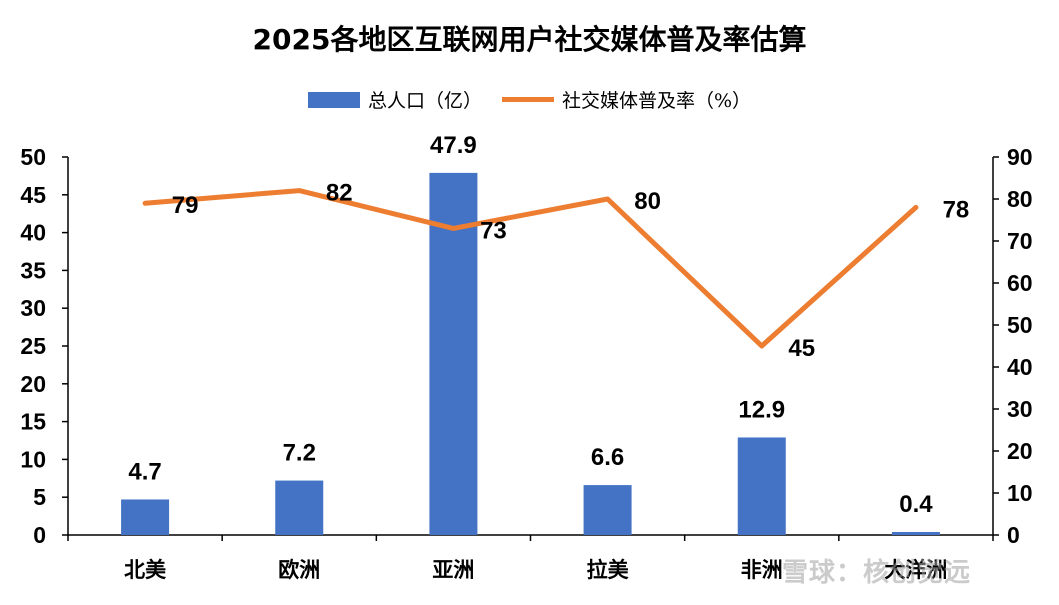 The height and width of the screenshot is (605, 1059). What do you see at coordinates (761, 409) in the screenshot?
I see `bar-data-label: 12.9` at bounding box center [761, 409].